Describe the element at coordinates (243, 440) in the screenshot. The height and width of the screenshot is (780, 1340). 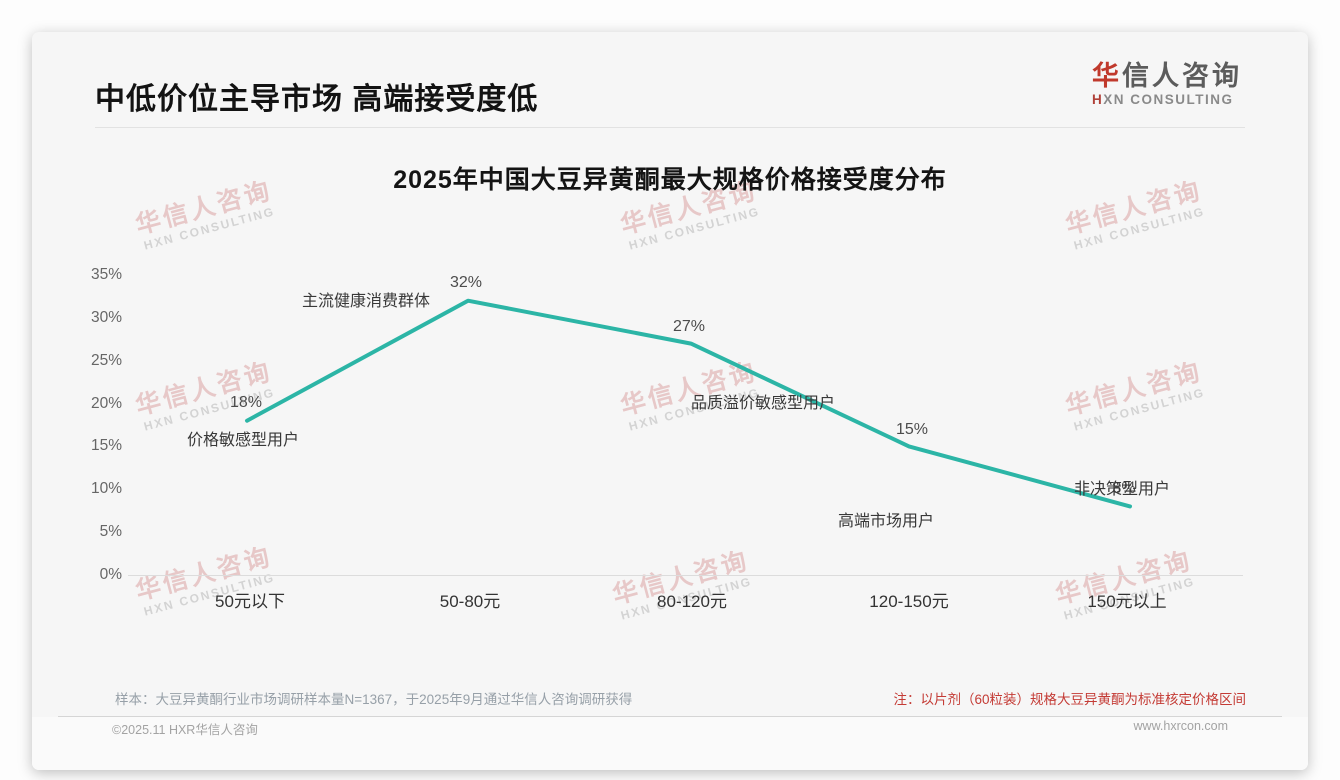
I see `segment-label: 价格敏感型用户` at that location.